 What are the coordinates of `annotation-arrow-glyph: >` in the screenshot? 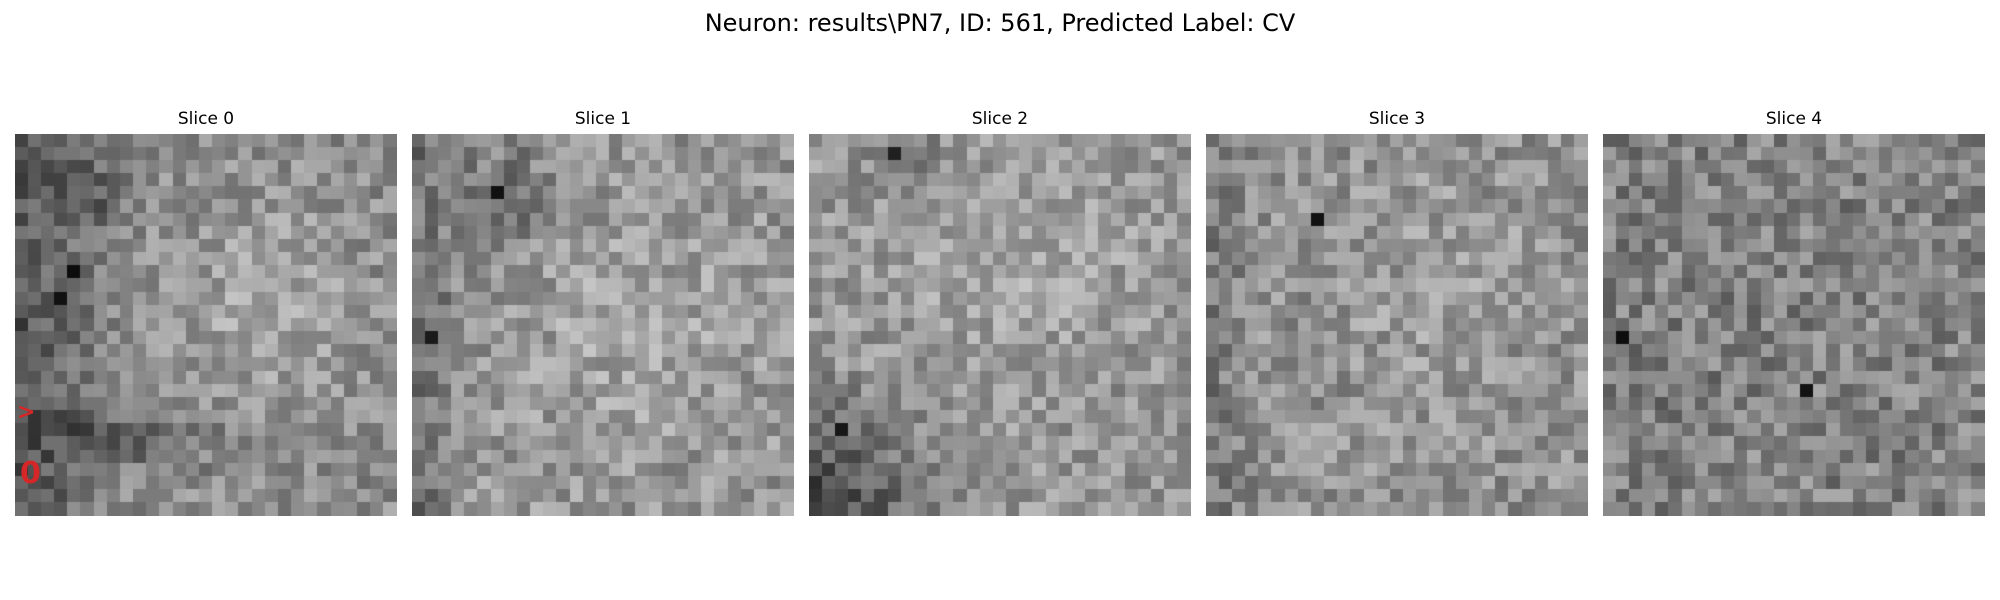 It's located at (26, 412).